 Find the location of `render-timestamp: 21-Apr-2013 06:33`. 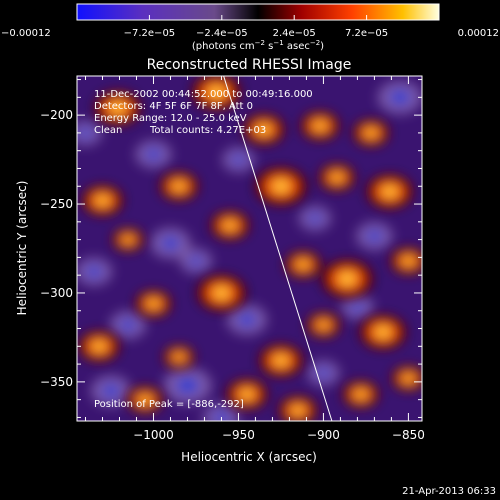

render-timestamp: 21-Apr-2013 06:33 is located at coordinates (449, 491).